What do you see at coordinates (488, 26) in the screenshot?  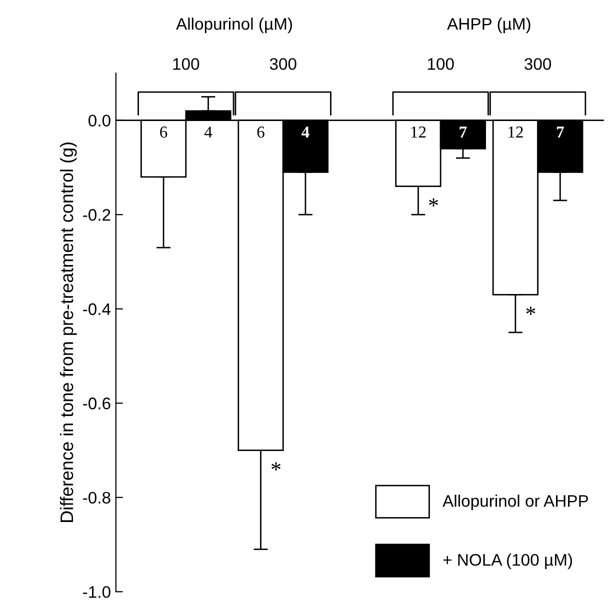 I see `text: AHPP (µM)` at bounding box center [488, 26].